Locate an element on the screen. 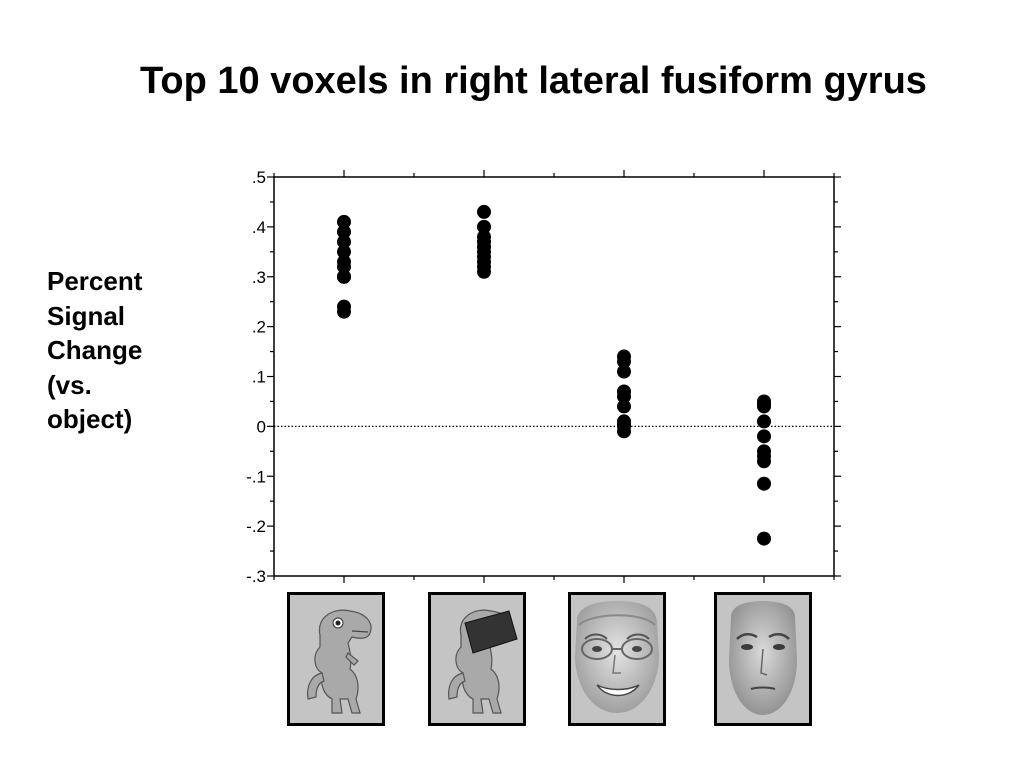 The height and width of the screenshot is (768, 1024). y-axis-label-line: (vs. is located at coordinates (69, 384).